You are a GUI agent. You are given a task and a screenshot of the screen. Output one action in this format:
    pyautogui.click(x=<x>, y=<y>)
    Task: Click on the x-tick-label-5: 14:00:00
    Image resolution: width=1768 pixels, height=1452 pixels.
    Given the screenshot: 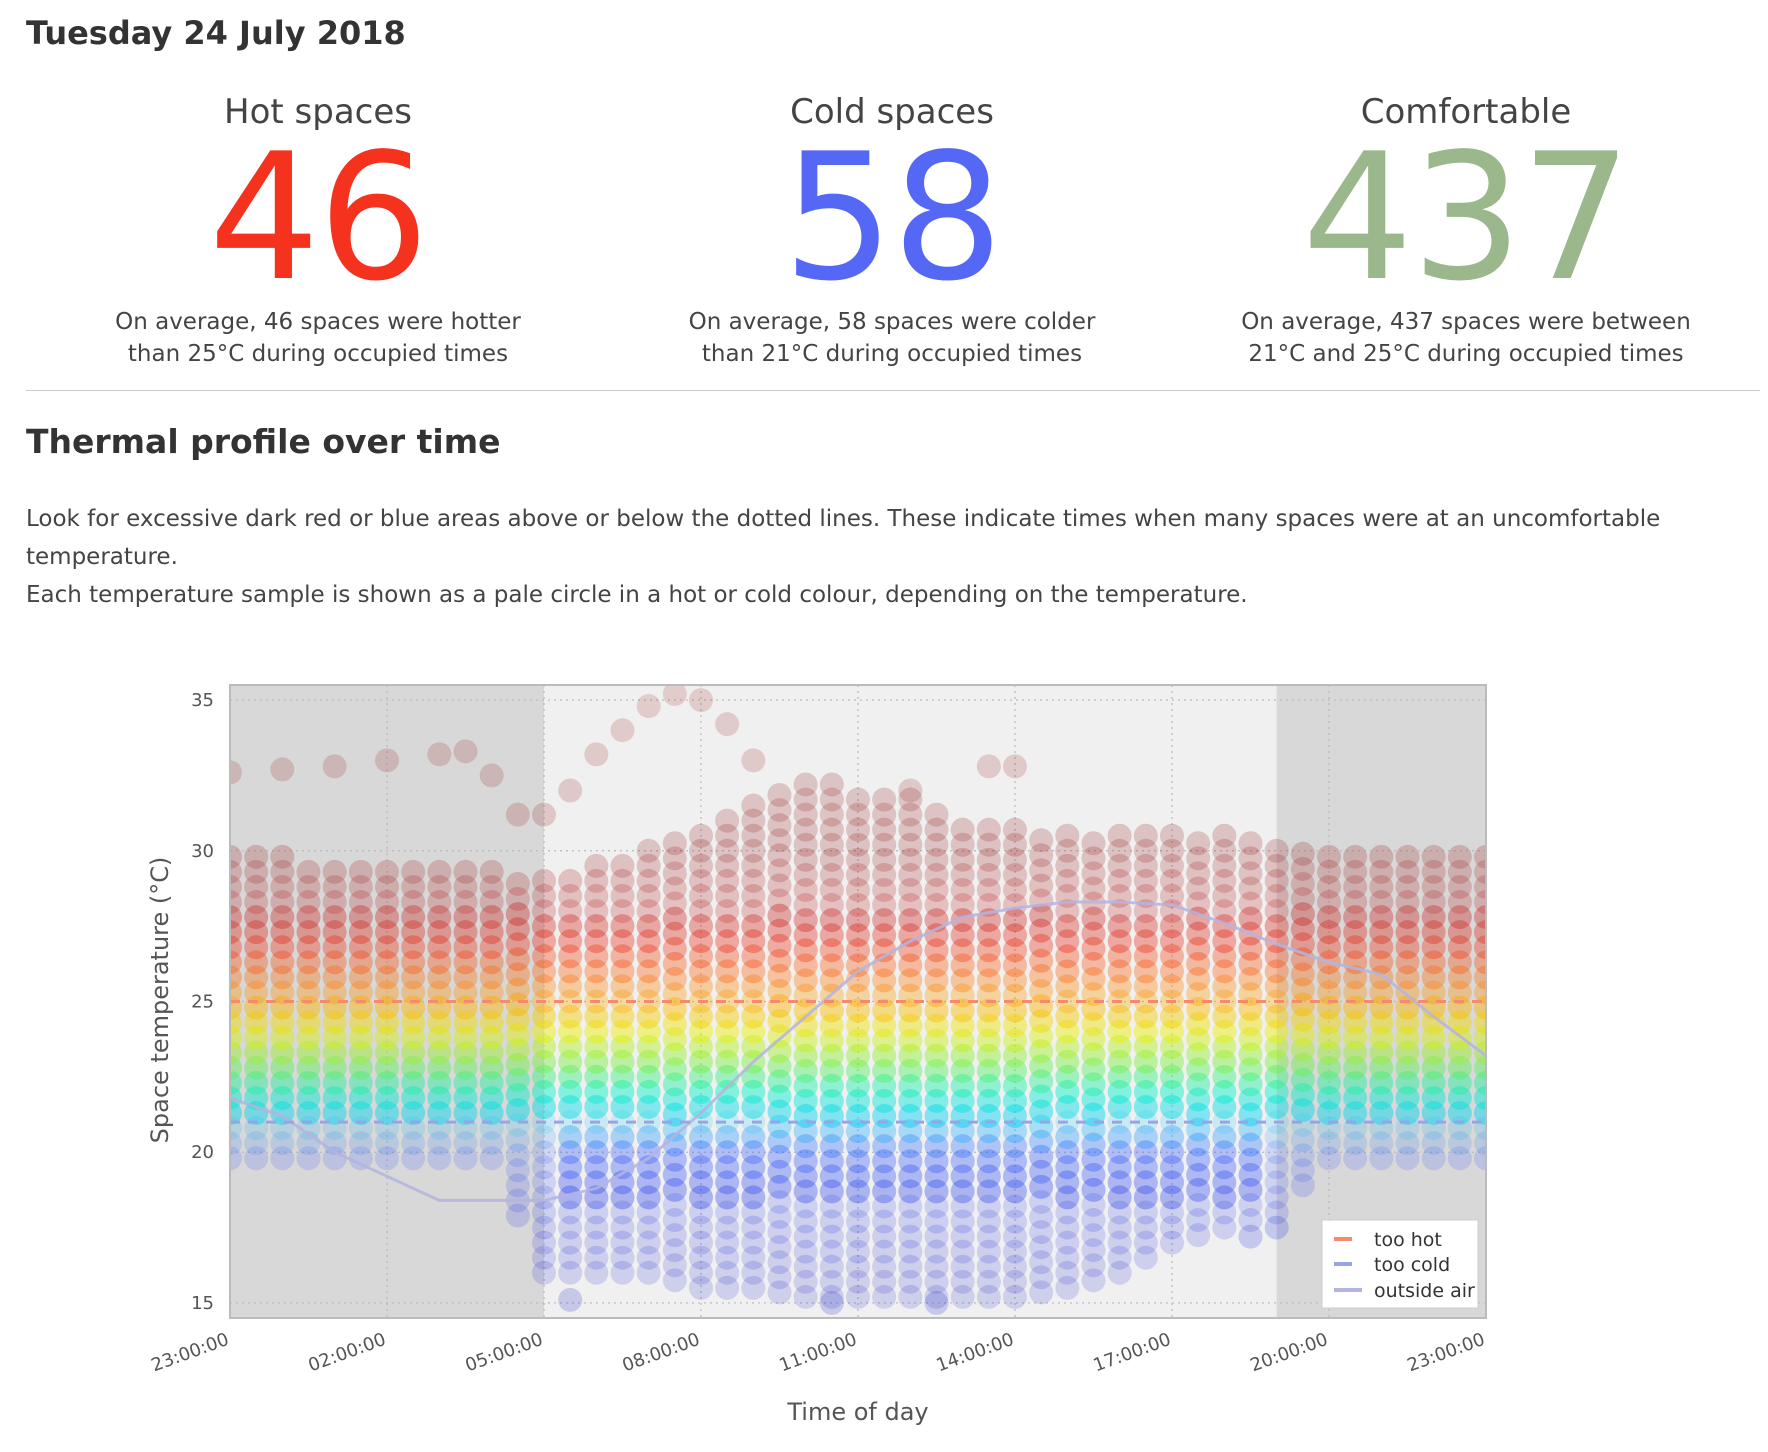 What is the action you would take?
    pyautogui.click(x=975, y=1352)
    